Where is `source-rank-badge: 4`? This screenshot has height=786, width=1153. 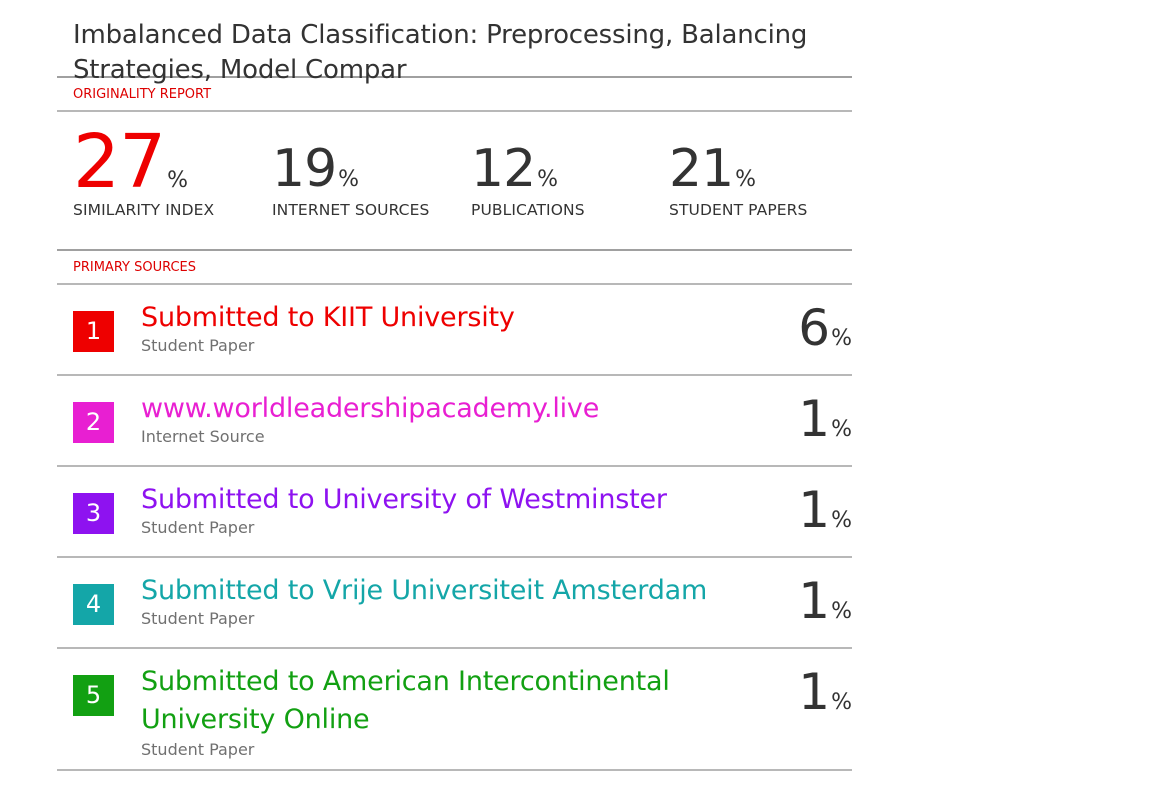
source-rank-badge: 4 is located at coordinates (93, 604).